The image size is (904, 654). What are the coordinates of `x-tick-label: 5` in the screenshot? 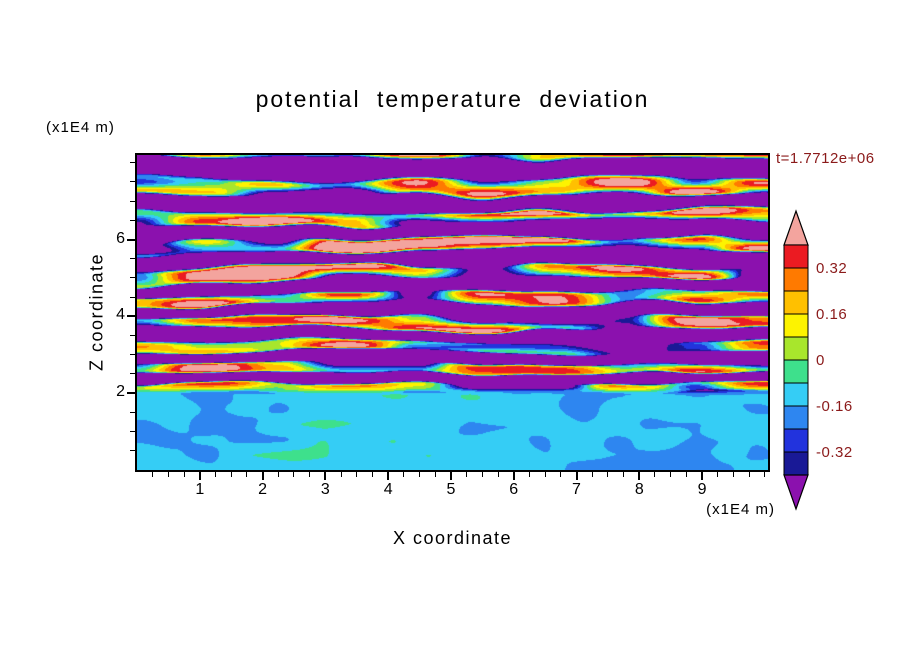 It's located at (451, 489).